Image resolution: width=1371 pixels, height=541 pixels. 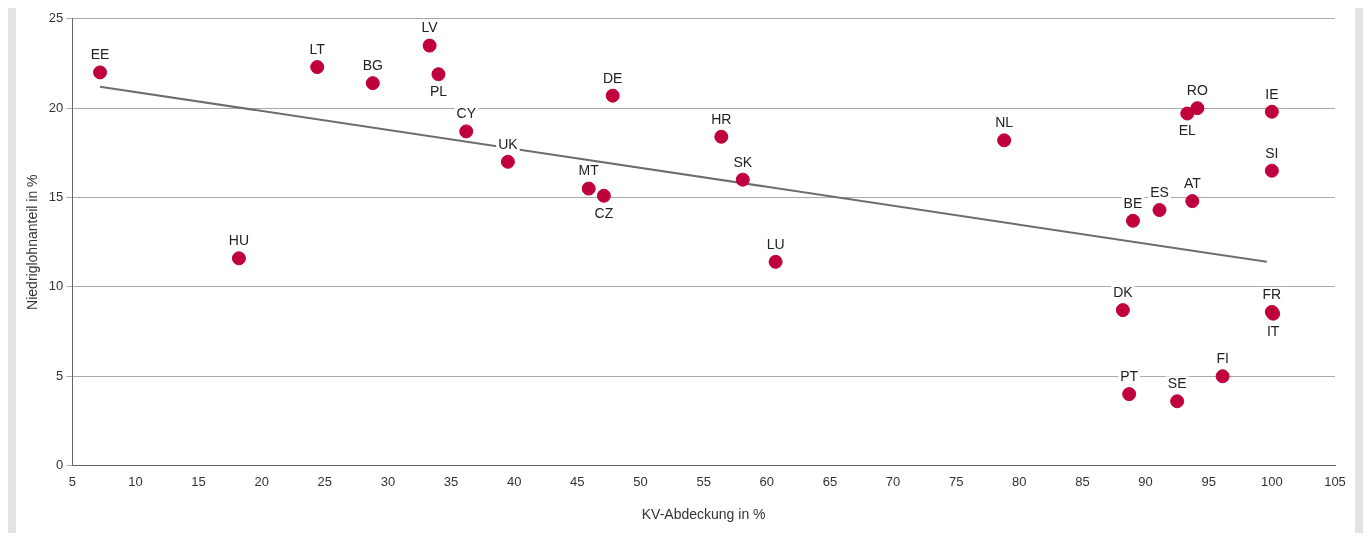 What do you see at coordinates (1192, 182) in the screenshot?
I see `data-label: AT` at bounding box center [1192, 182].